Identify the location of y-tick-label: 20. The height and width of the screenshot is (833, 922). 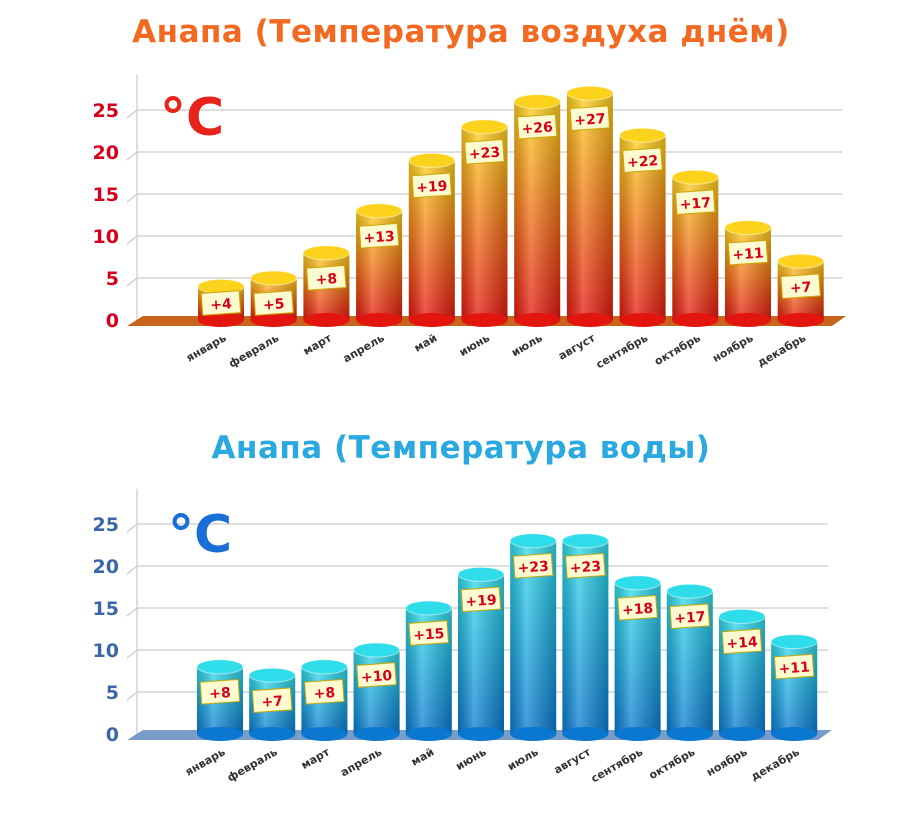
(106, 153).